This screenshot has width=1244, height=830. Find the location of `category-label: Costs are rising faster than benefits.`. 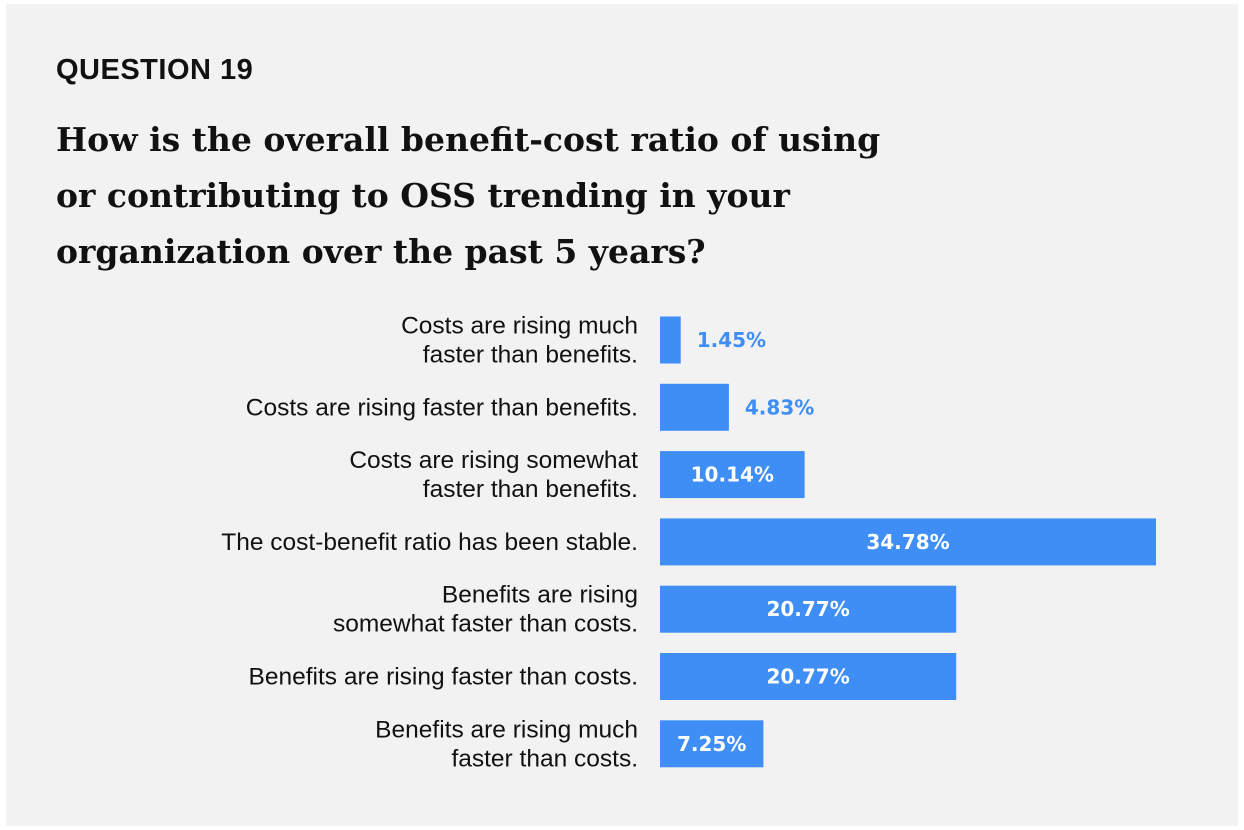

category-label: Costs are rising faster than benefits. is located at coordinates (442, 407).